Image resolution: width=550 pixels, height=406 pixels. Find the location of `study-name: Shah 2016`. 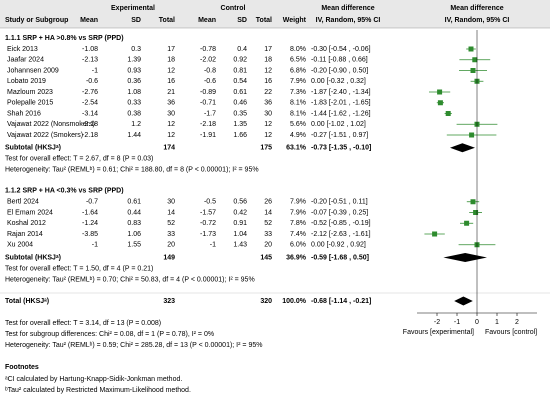

study-name: Shah 2016 is located at coordinates (24, 113).